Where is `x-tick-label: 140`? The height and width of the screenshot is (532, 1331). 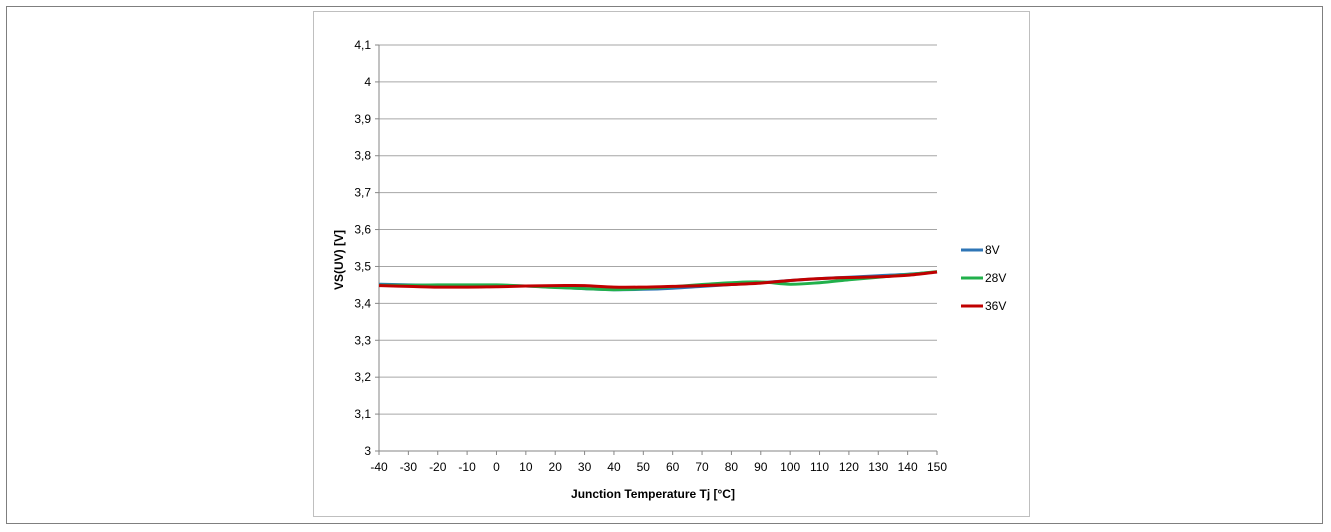 x-tick-label: 140 is located at coordinates (908, 467).